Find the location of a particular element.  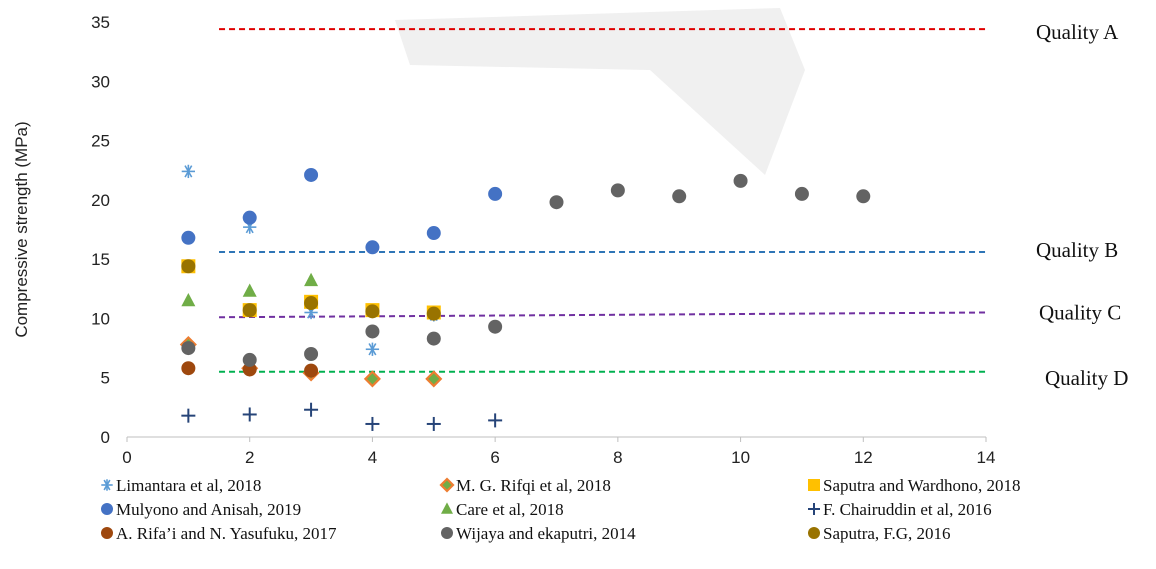

legend-label: M. G. Rifqi et al, 2018 is located at coordinates (533, 485).